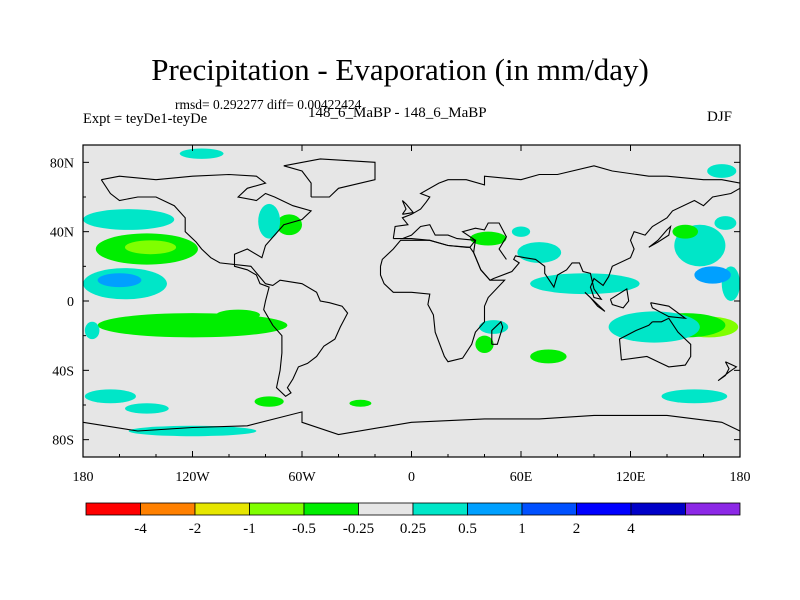 This screenshot has width=800, height=600. I want to click on y-tick-label: 40N, so click(62, 233).